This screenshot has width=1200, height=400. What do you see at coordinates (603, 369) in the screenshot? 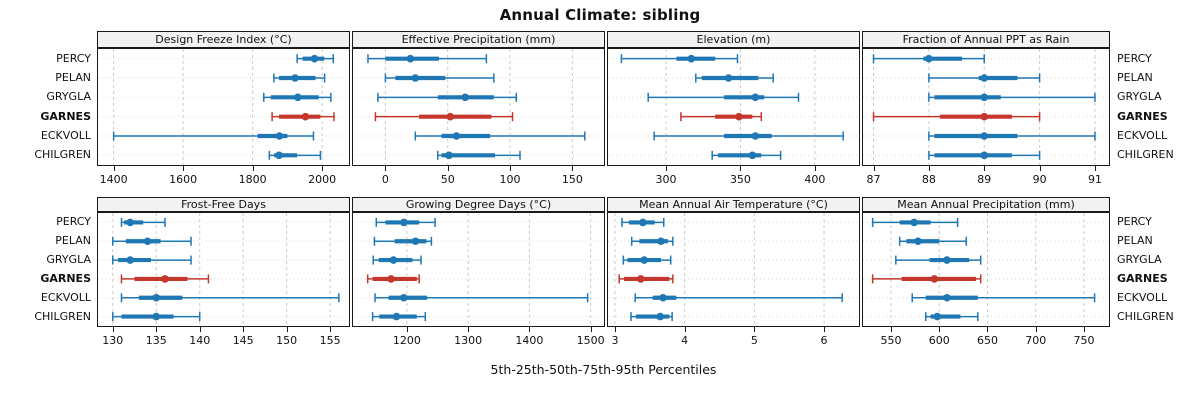
I see `x-axis-caption: 5th-25th-50th-75th-95th Percentiles` at bounding box center [603, 369].